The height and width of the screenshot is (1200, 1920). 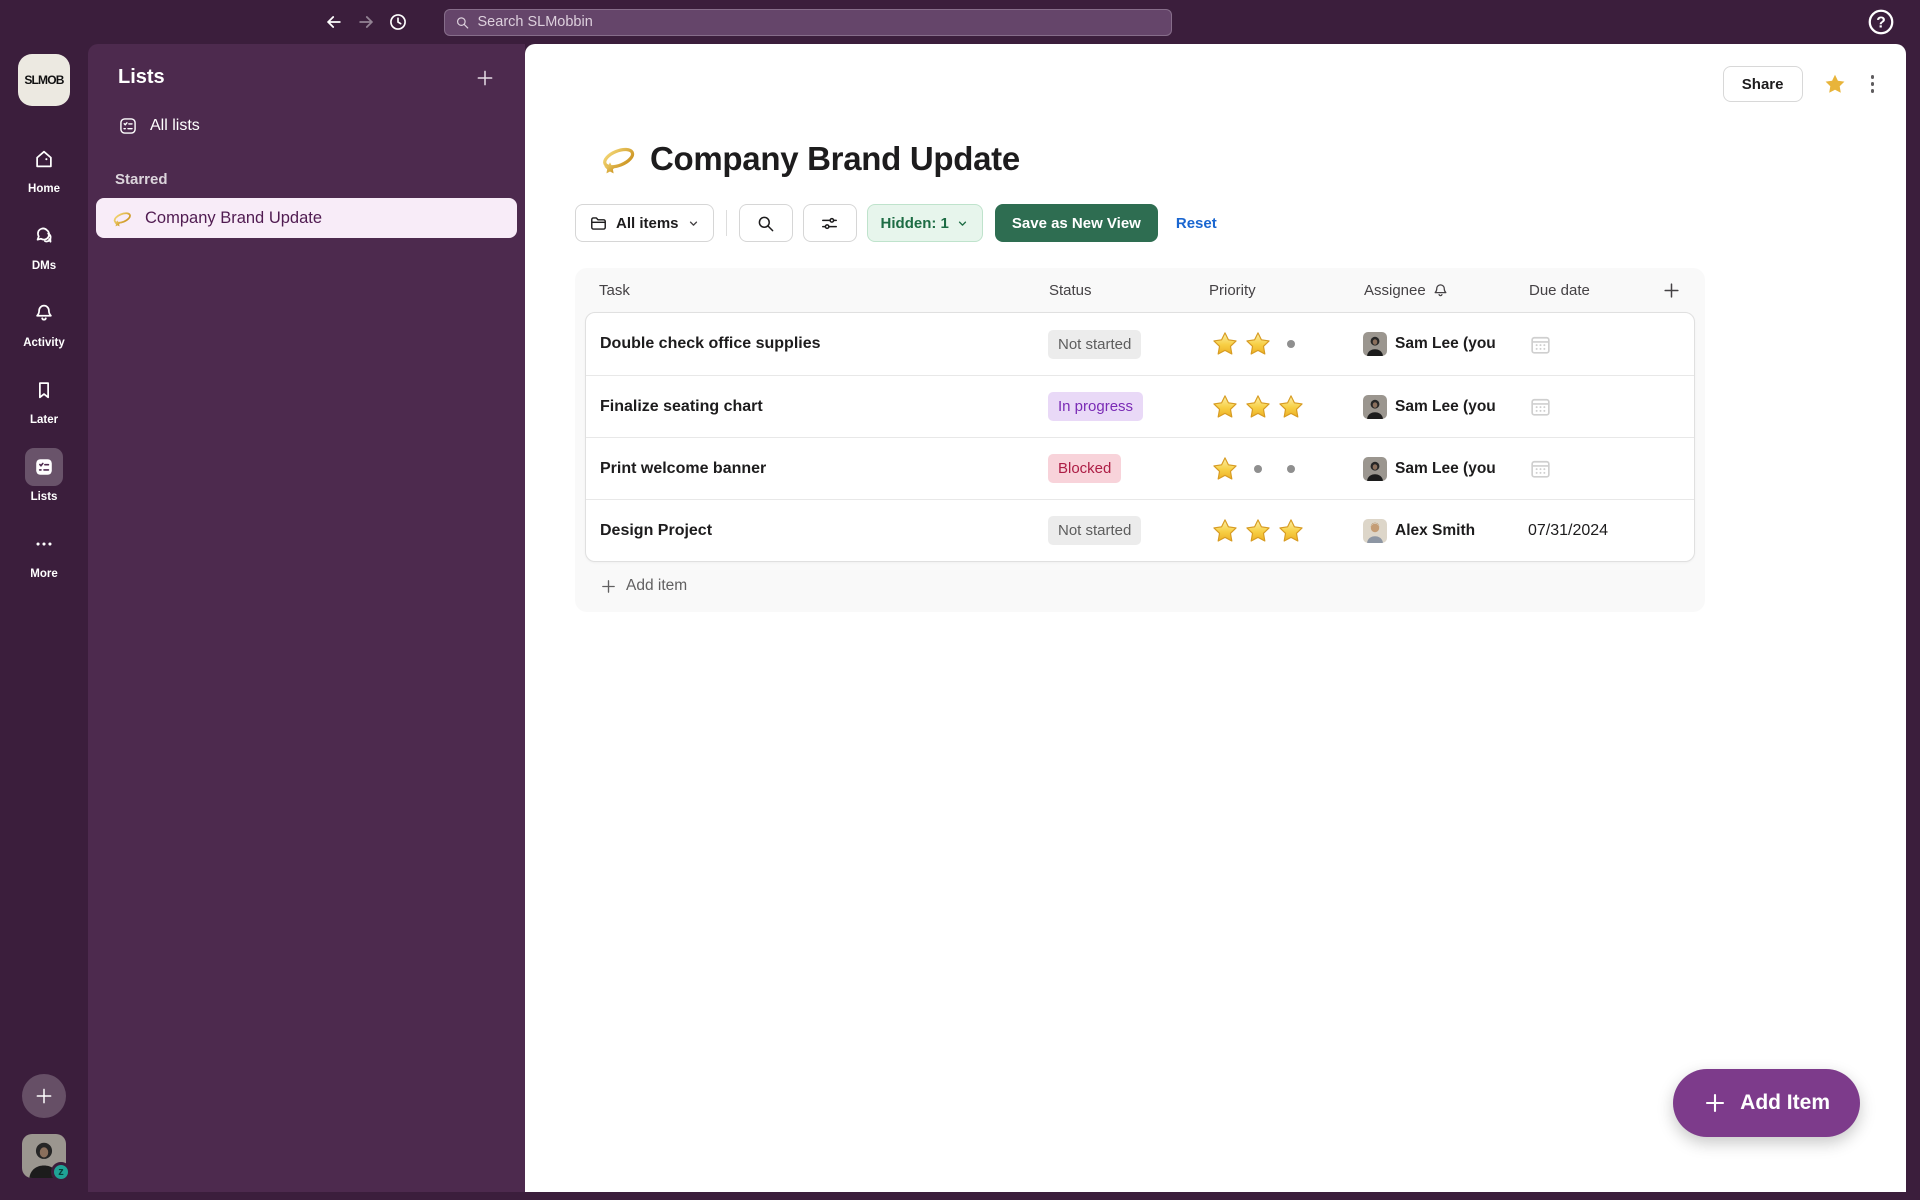 What do you see at coordinates (598, 223) in the screenshot?
I see `folder-icon` at bounding box center [598, 223].